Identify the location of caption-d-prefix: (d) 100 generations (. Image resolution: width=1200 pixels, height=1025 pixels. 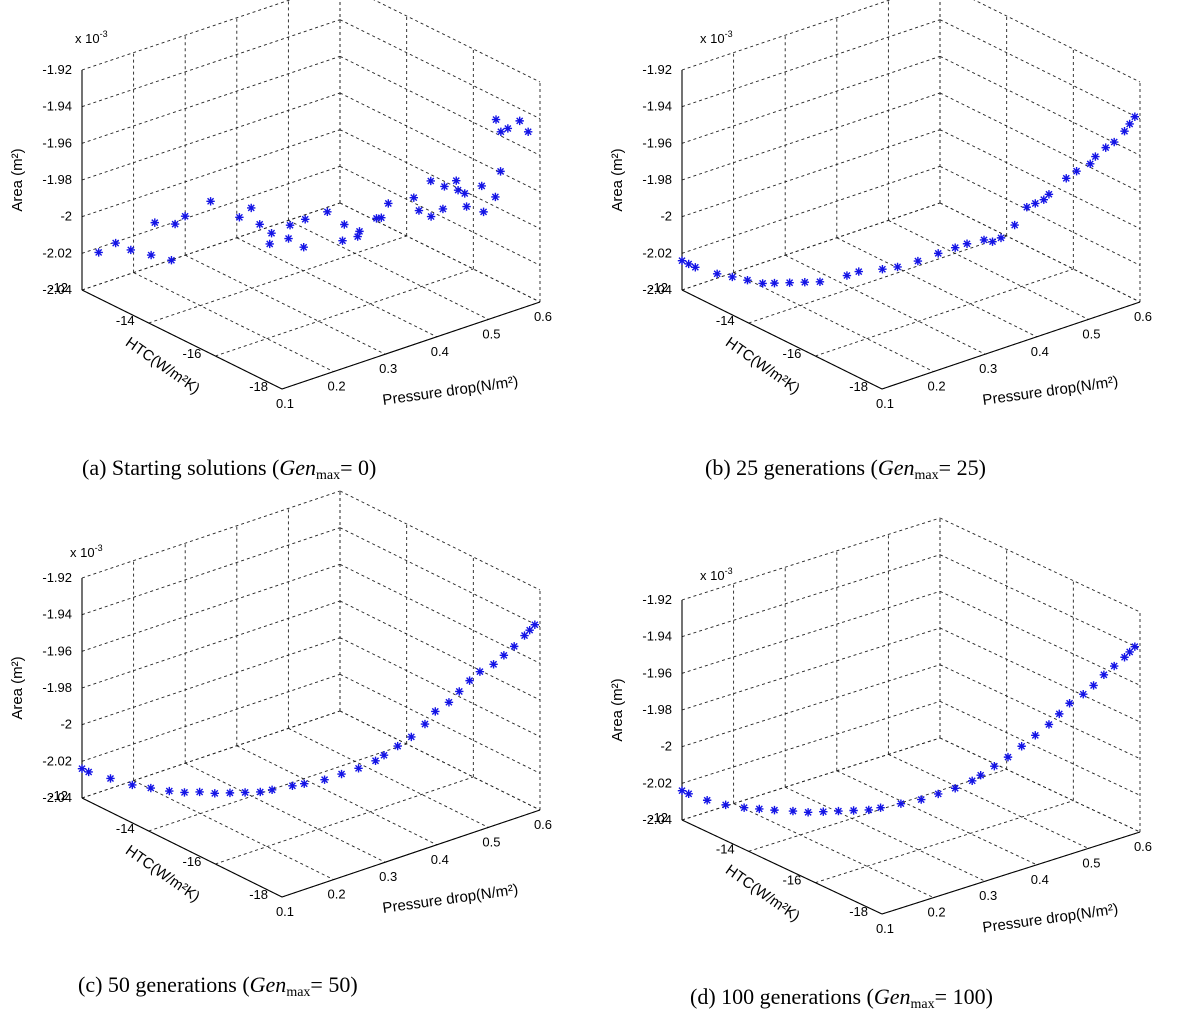
(782, 996).